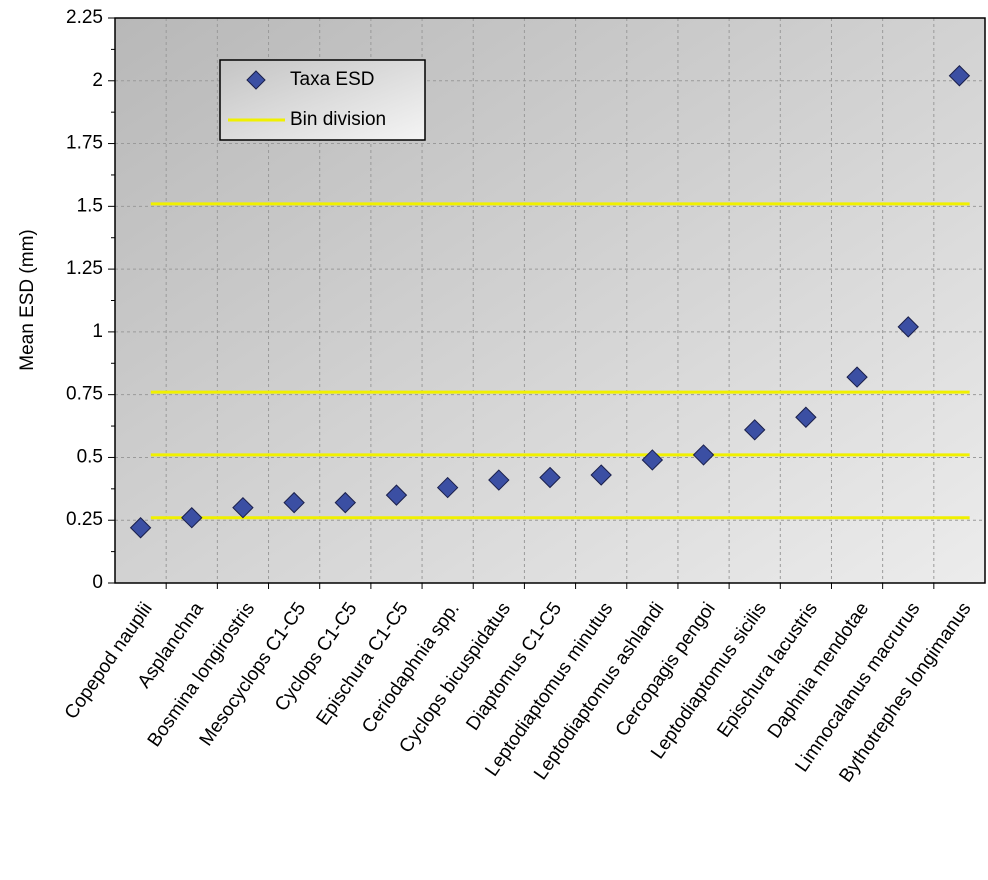 Image resolution: width=988 pixels, height=880 pixels. I want to click on legend-marker, so click(256, 80).